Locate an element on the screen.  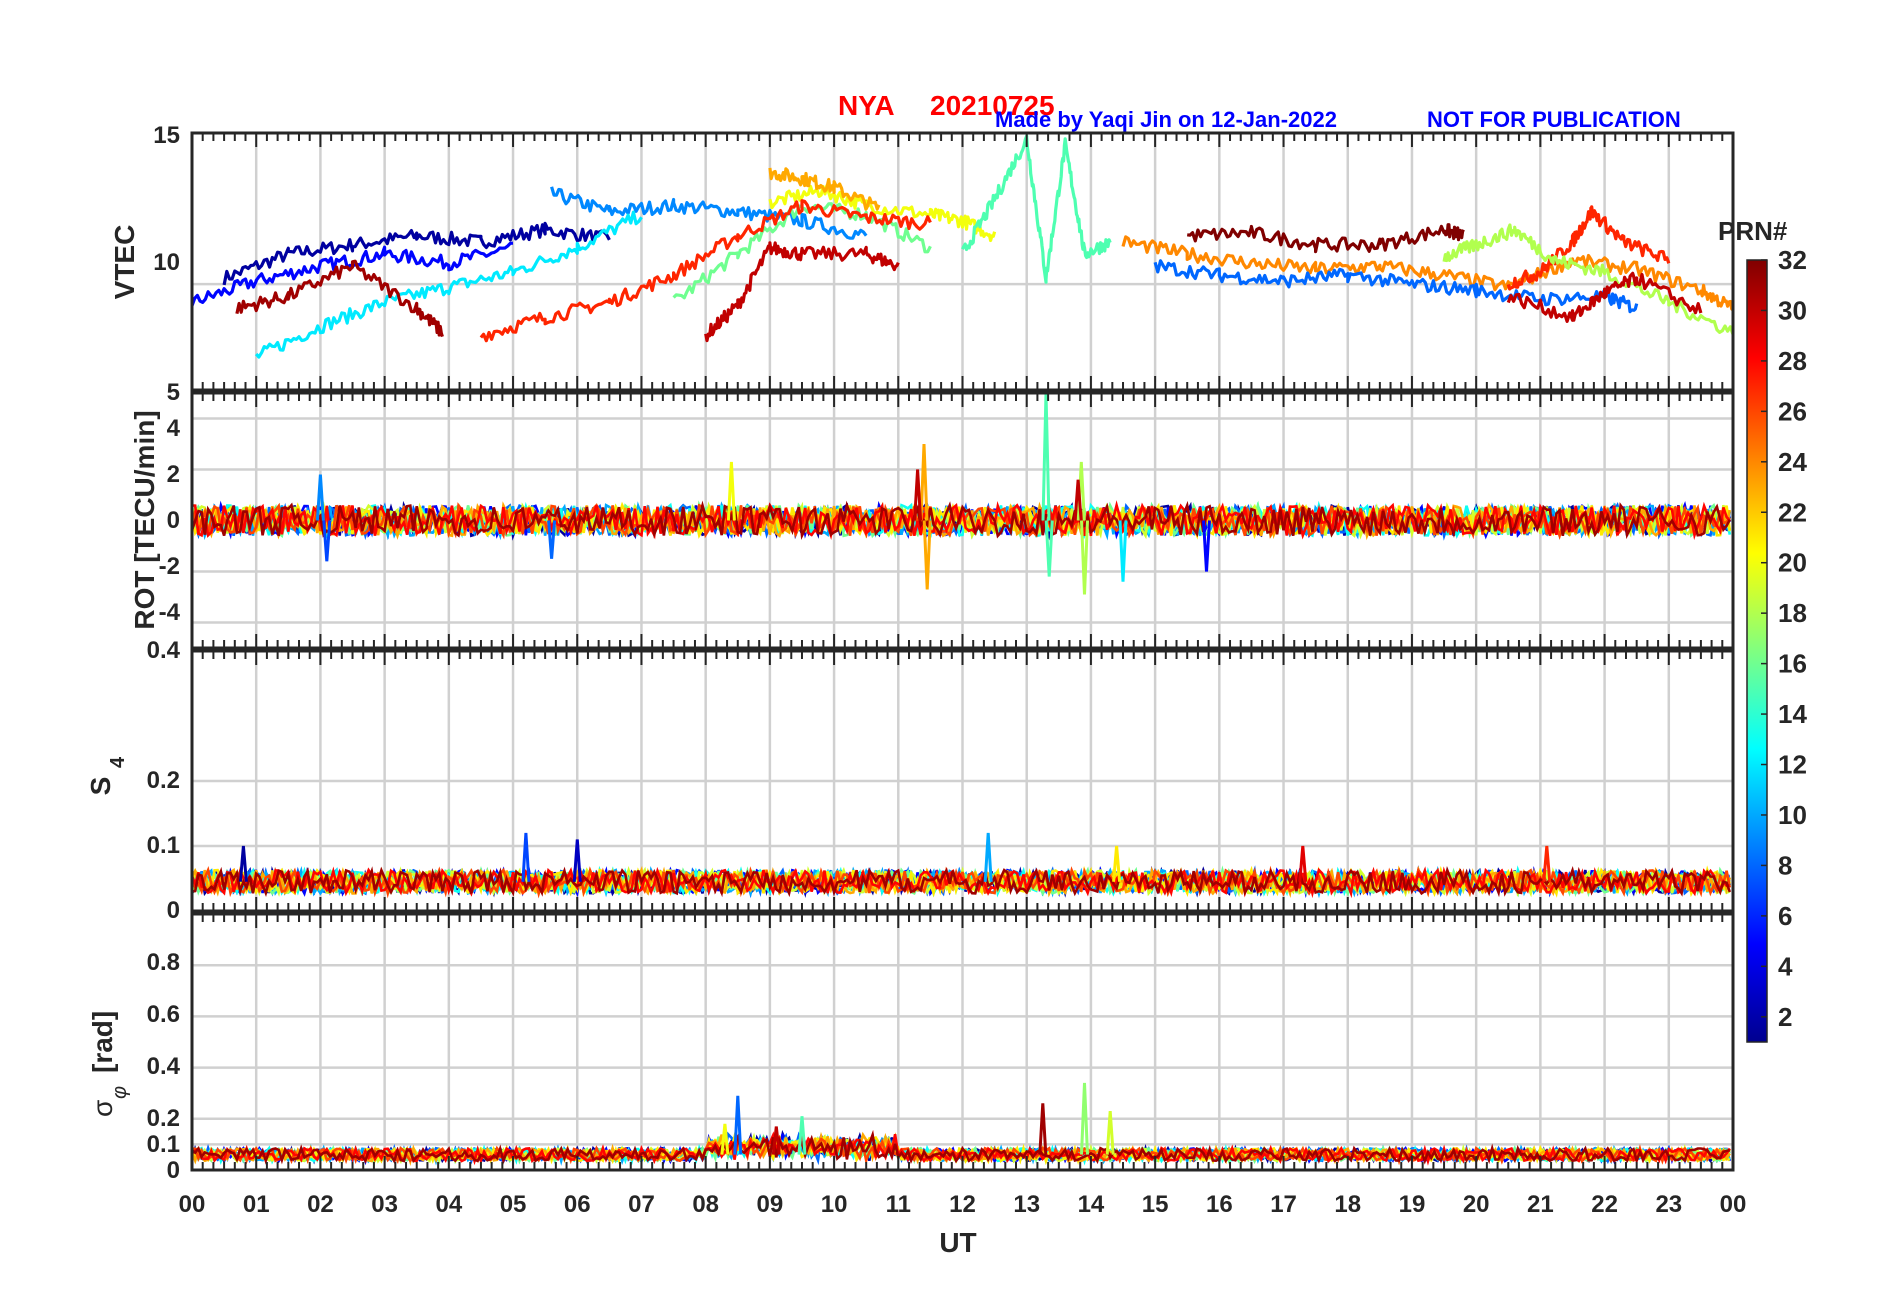
x-tick-label: 18 is located at coordinates (1347, 1204).